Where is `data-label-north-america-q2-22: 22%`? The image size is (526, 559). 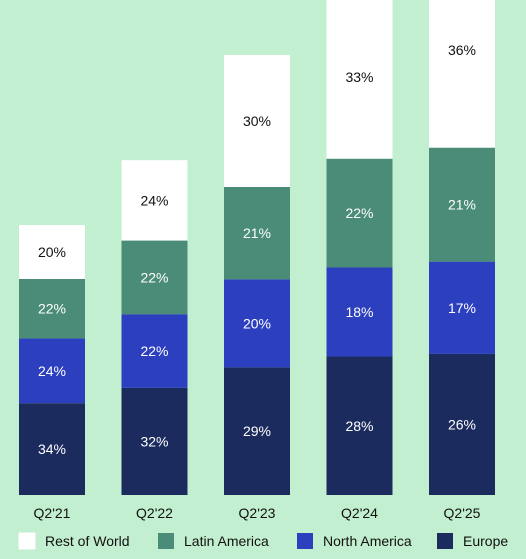
data-label-north-america-q2-22: 22% is located at coordinates (154, 351).